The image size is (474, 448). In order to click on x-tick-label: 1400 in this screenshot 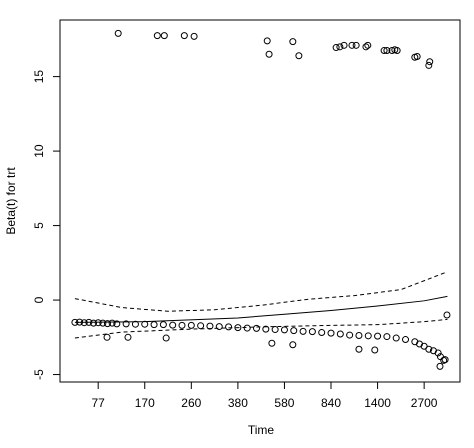, I will do `click(377, 403)`.